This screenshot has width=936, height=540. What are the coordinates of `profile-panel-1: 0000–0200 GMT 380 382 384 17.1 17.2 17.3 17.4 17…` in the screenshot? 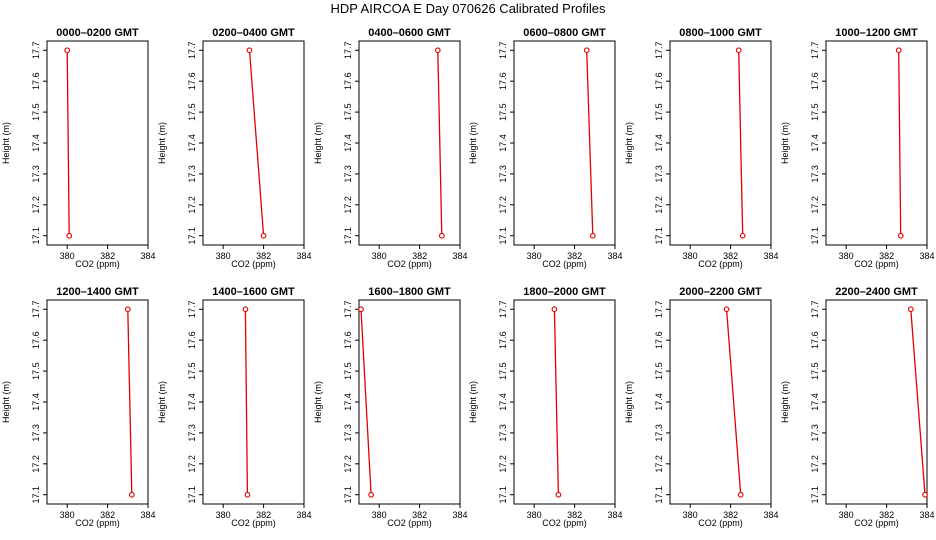 It's located at (78, 148).